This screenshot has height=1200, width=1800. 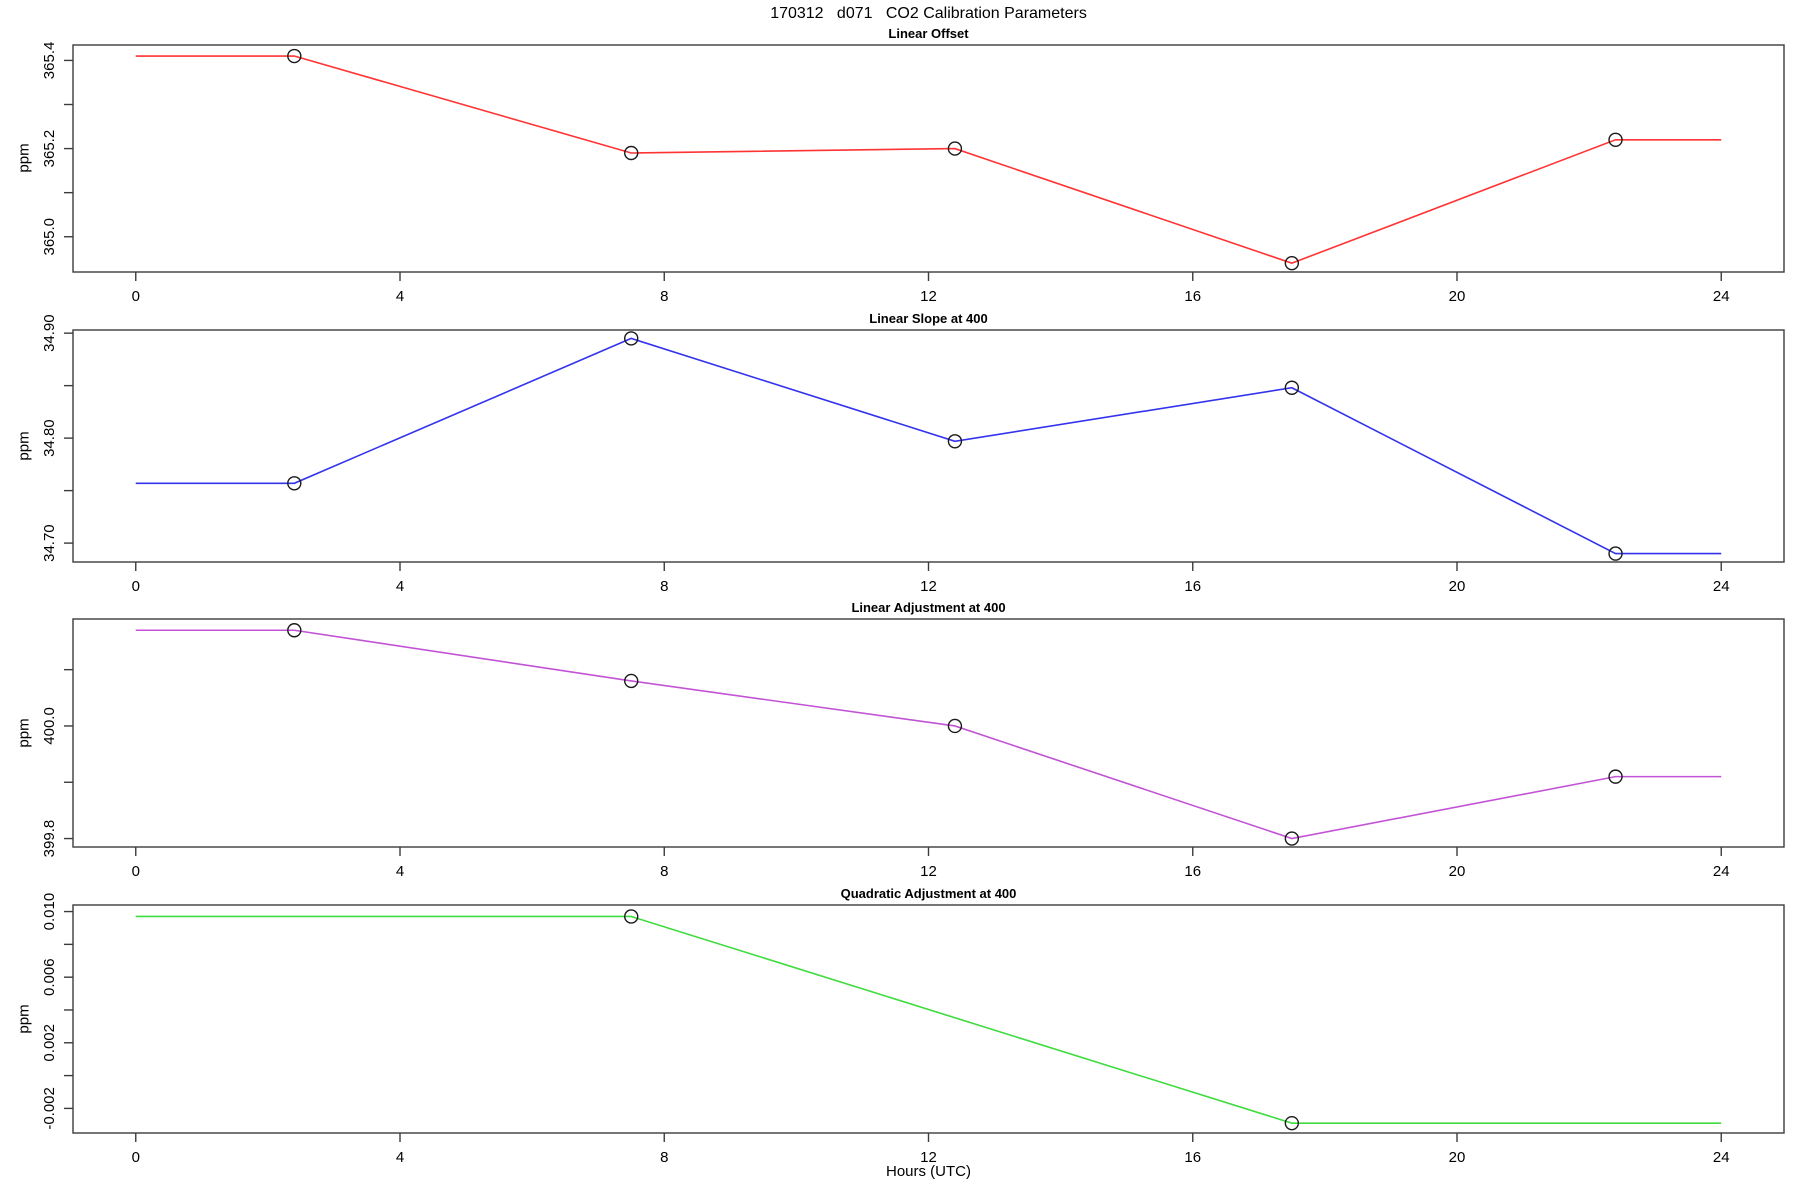 What do you see at coordinates (49, 543) in the screenshot?
I see `y-tick-label: 34.70` at bounding box center [49, 543].